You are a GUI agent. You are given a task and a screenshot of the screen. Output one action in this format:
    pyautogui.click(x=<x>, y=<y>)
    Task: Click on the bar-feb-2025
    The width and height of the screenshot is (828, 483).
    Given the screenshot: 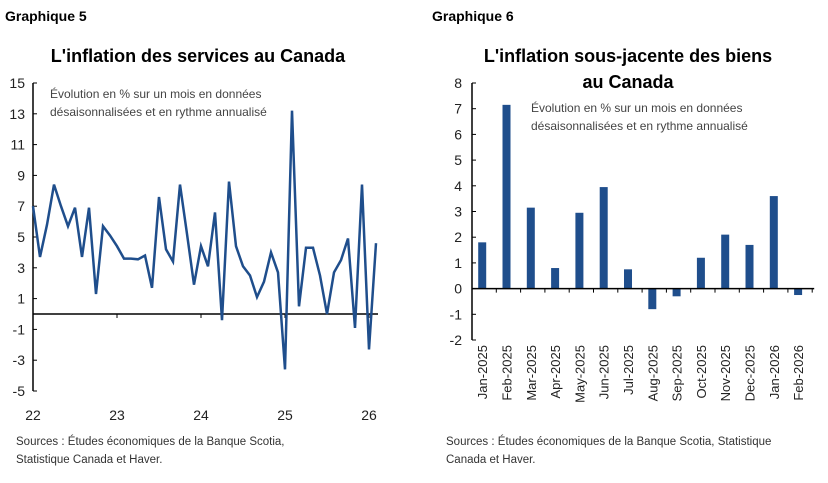 What is the action you would take?
    pyautogui.click(x=506, y=196)
    